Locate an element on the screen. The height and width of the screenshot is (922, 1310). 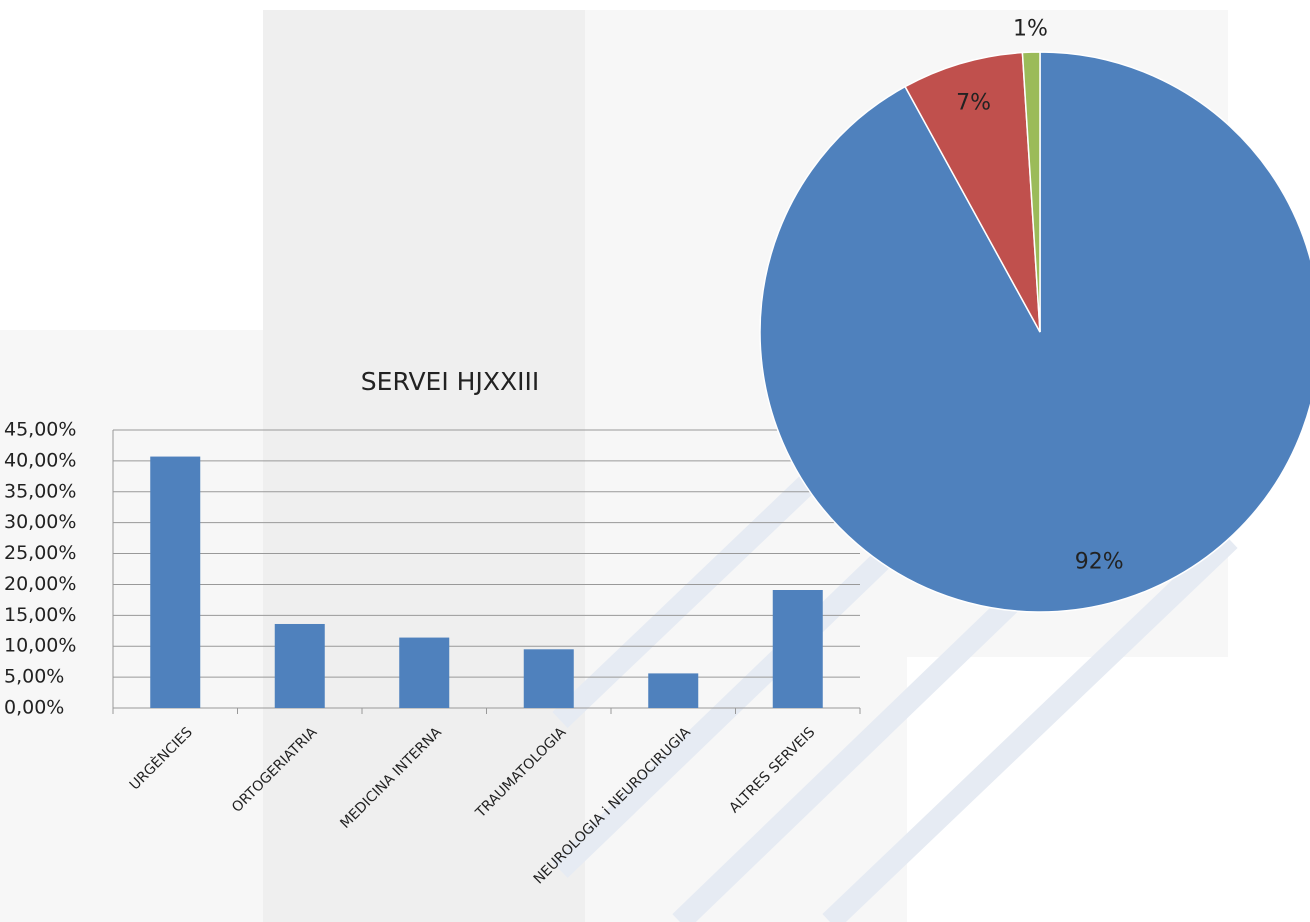
y-tick-label: 10,00% is located at coordinates (40, 646).